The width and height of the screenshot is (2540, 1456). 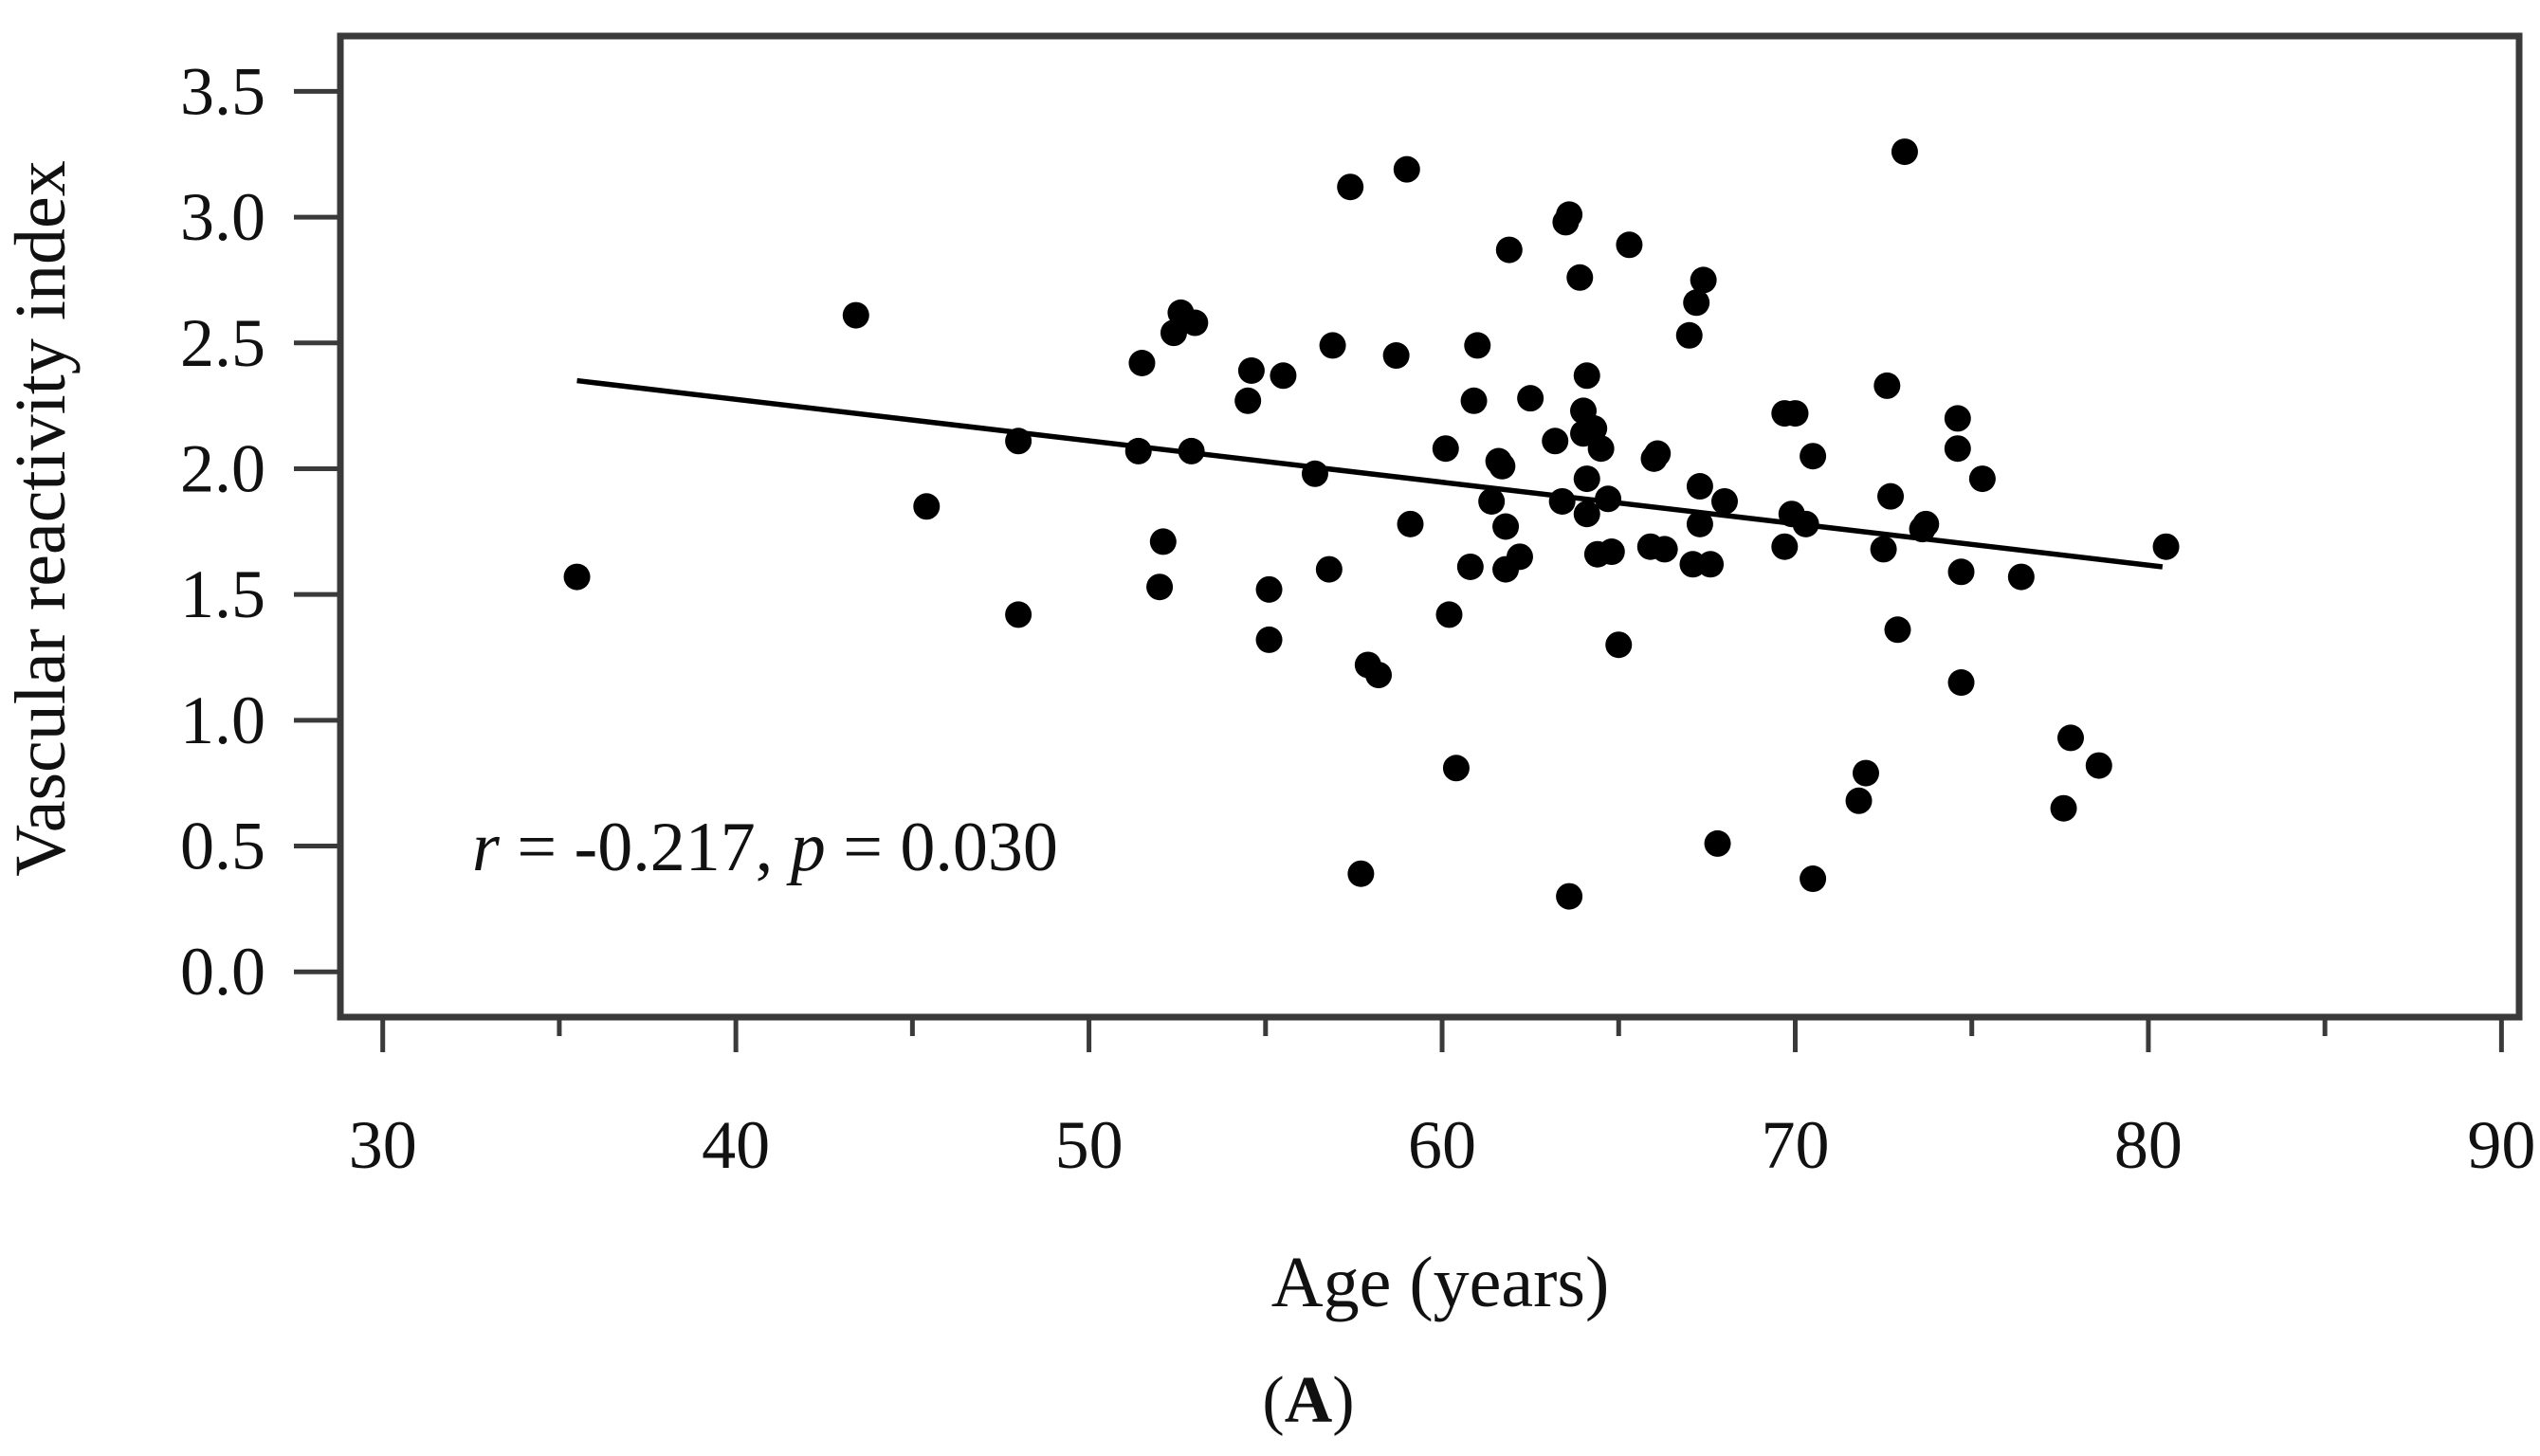 I want to click on x-axis-title: Age (years), so click(x=1440, y=1282).